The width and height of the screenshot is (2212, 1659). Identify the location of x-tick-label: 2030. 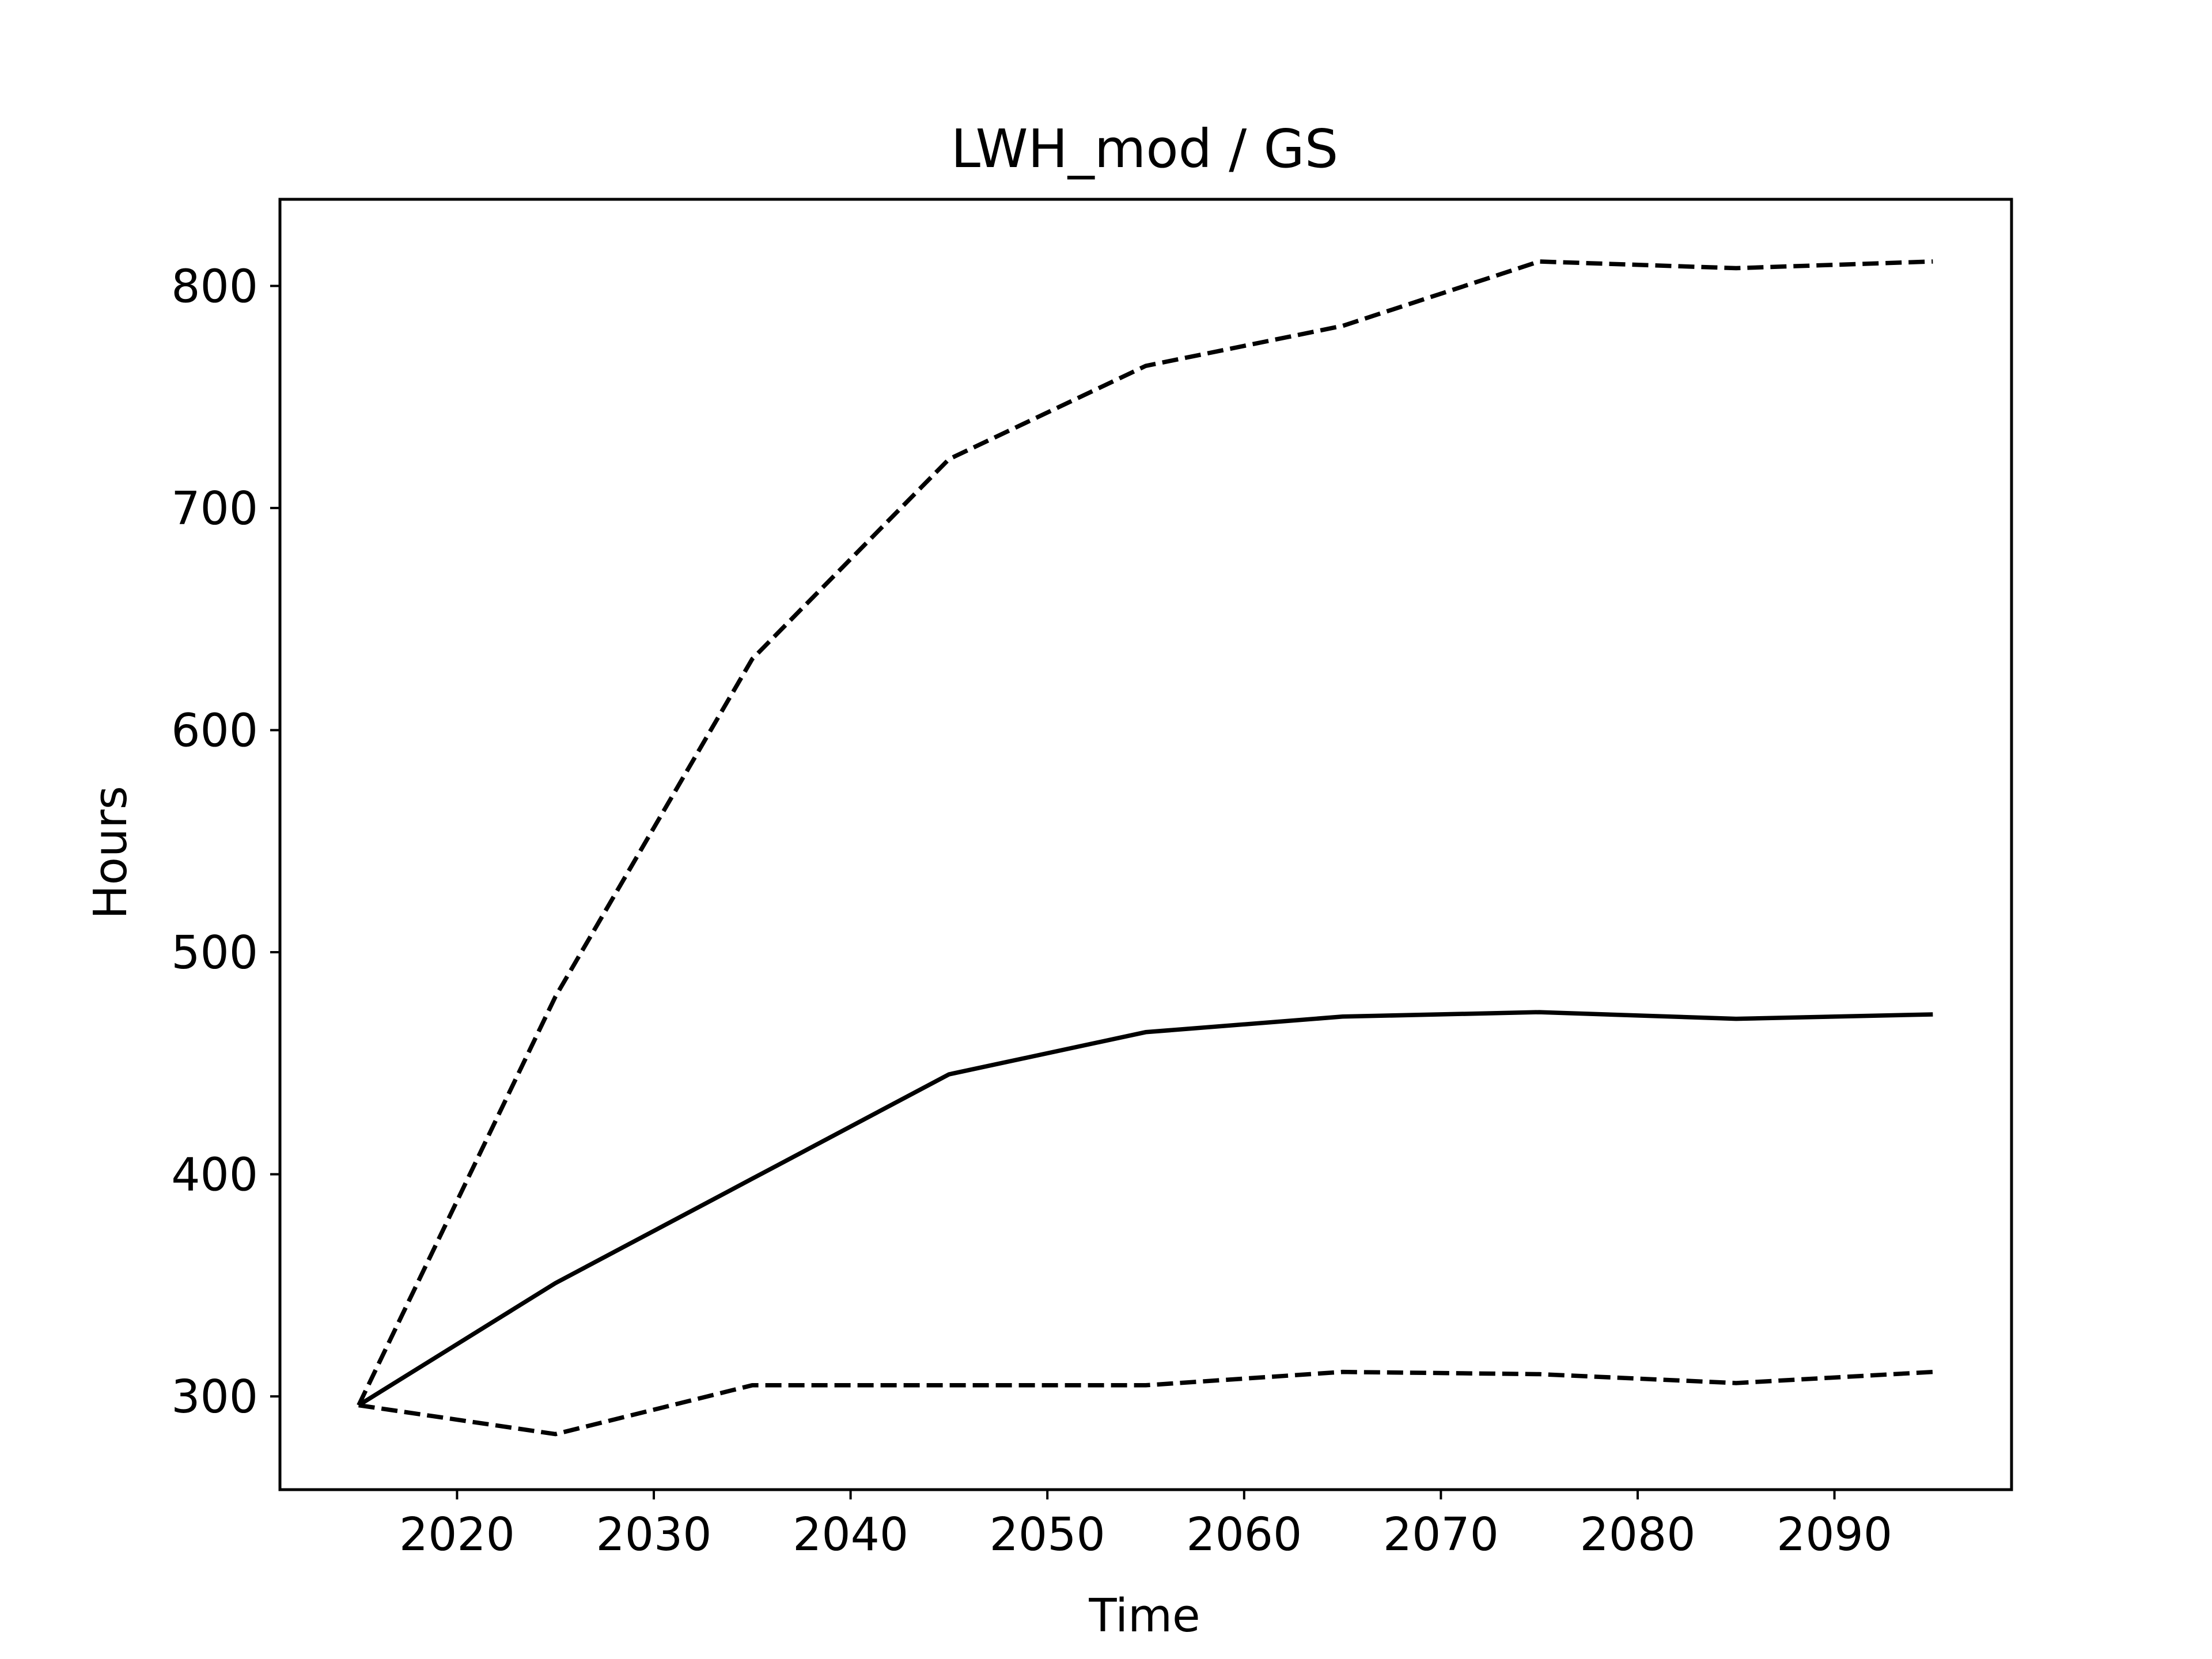
(653, 1534).